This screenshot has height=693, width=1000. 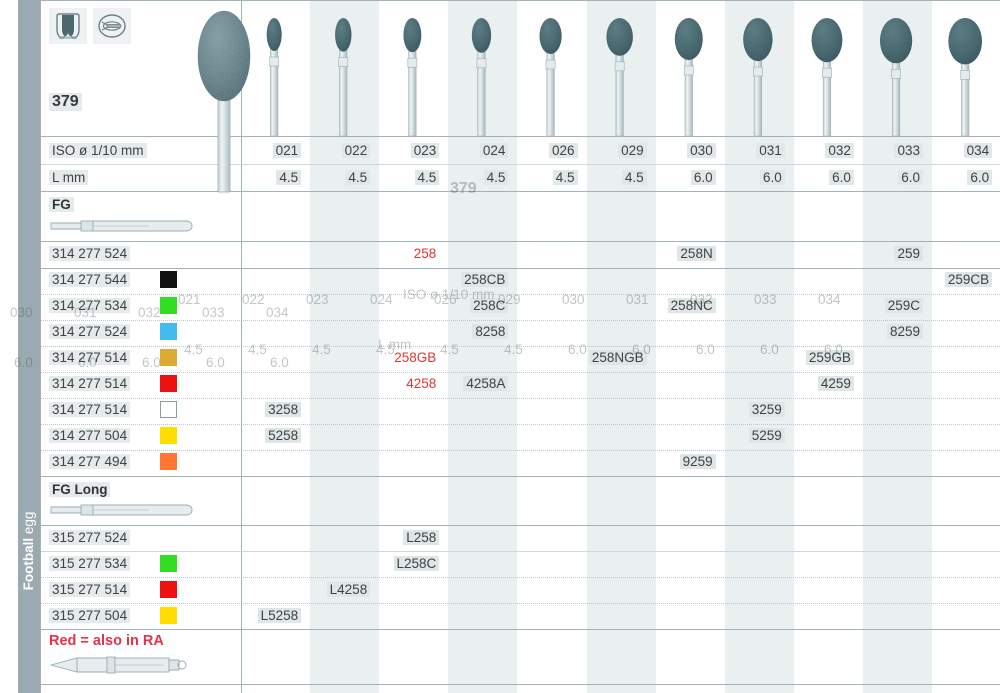 What do you see at coordinates (904, 331) in the screenshot?
I see `product-code-cell: 8259` at bounding box center [904, 331].